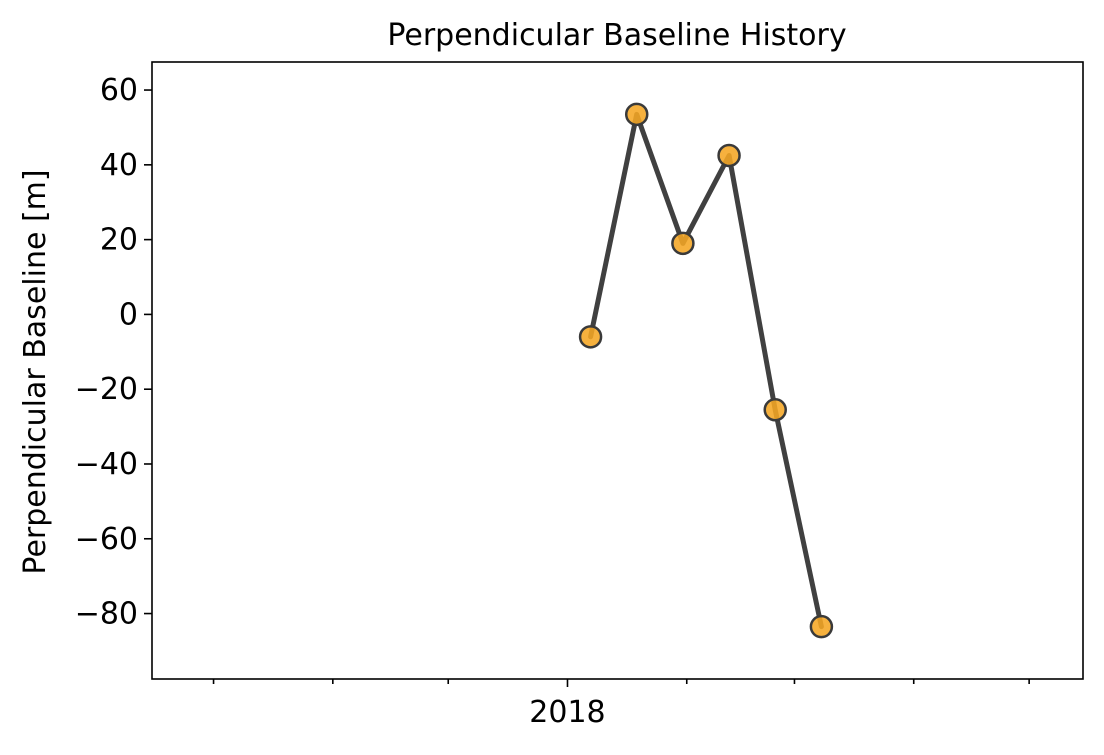 This screenshot has width=1104, height=755. What do you see at coordinates (119, 165) in the screenshot?
I see `y-tick-label: 40` at bounding box center [119, 165].